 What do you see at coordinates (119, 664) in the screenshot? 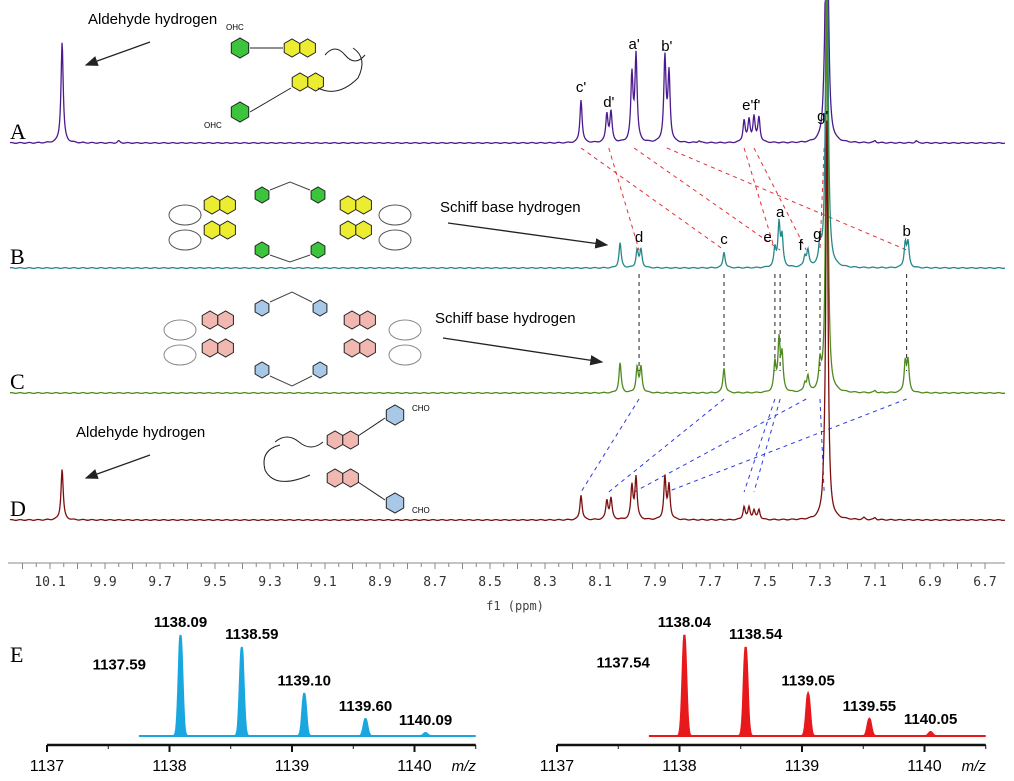
I see `ms-peak-label: 1137.59` at bounding box center [119, 664].